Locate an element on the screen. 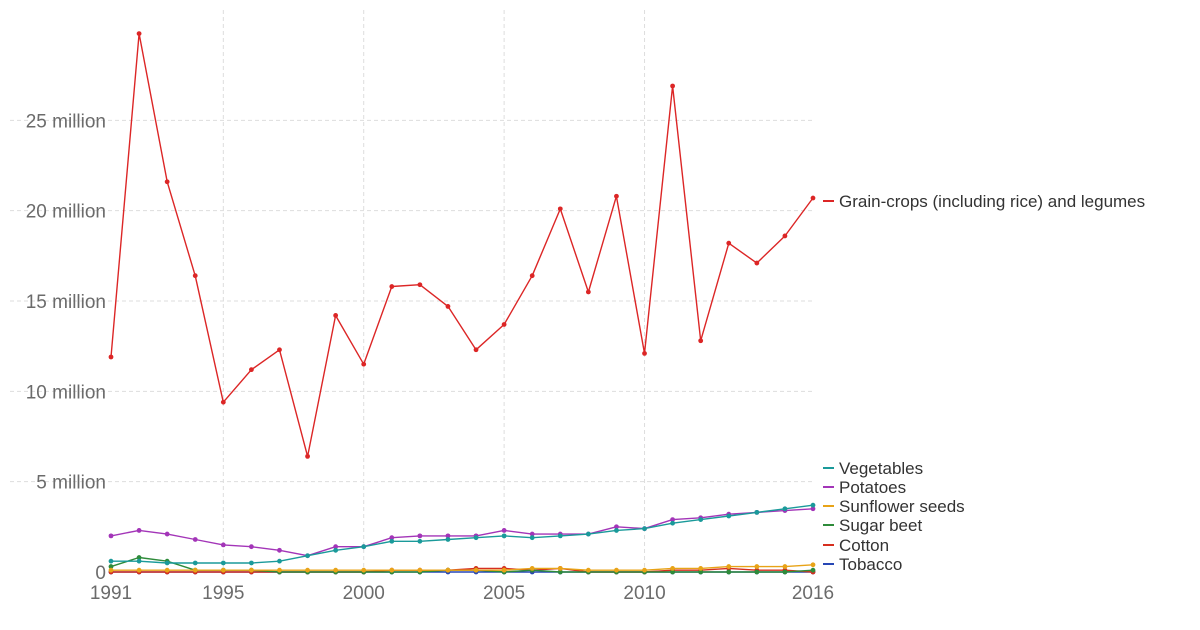 The width and height of the screenshot is (1200, 630). y-tick-label: 5 million is located at coordinates (71, 483).